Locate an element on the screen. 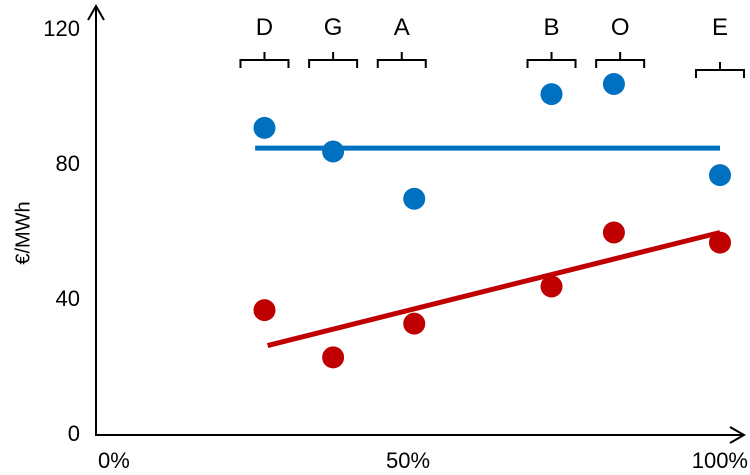  y-tick-label: 120 is located at coordinates (61, 28).